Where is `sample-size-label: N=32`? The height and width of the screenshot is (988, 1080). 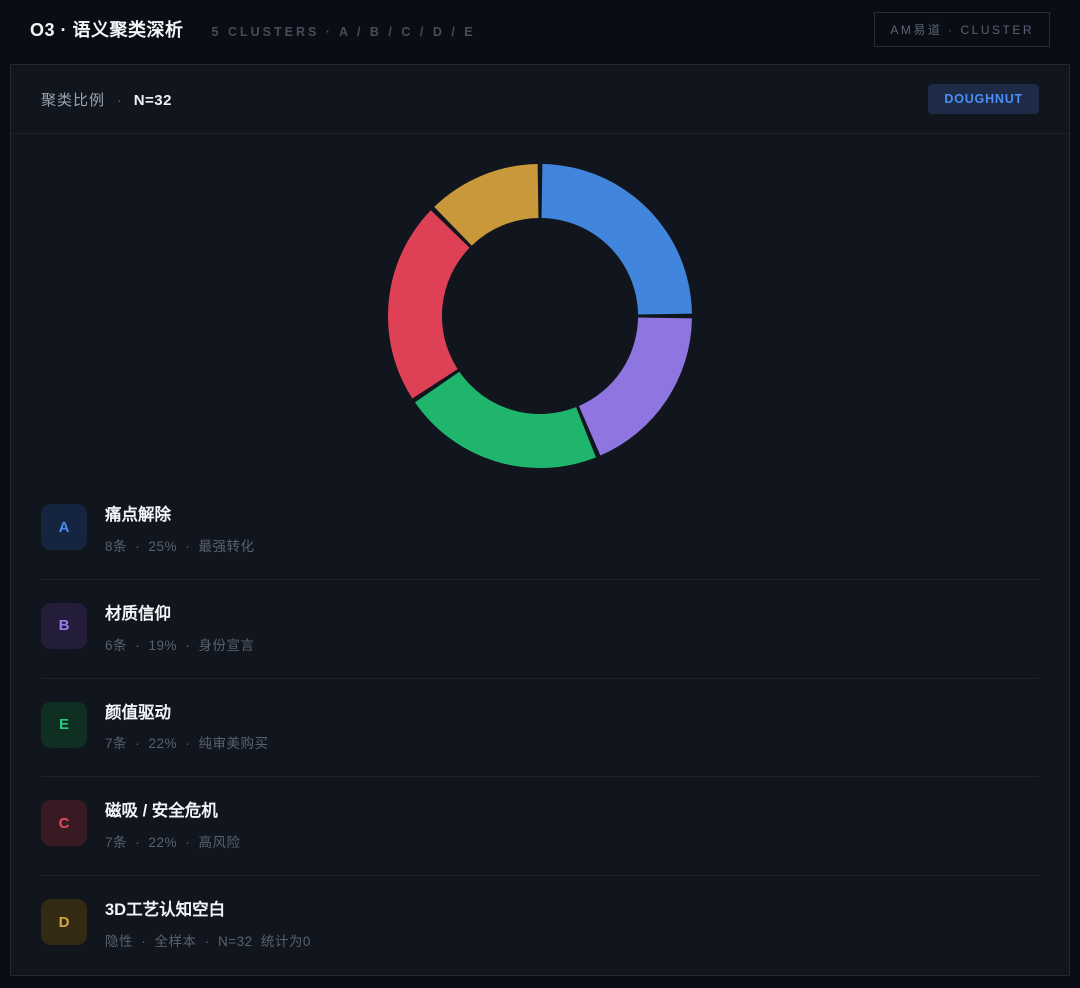 sample-size-label: N=32 is located at coordinates (152, 100).